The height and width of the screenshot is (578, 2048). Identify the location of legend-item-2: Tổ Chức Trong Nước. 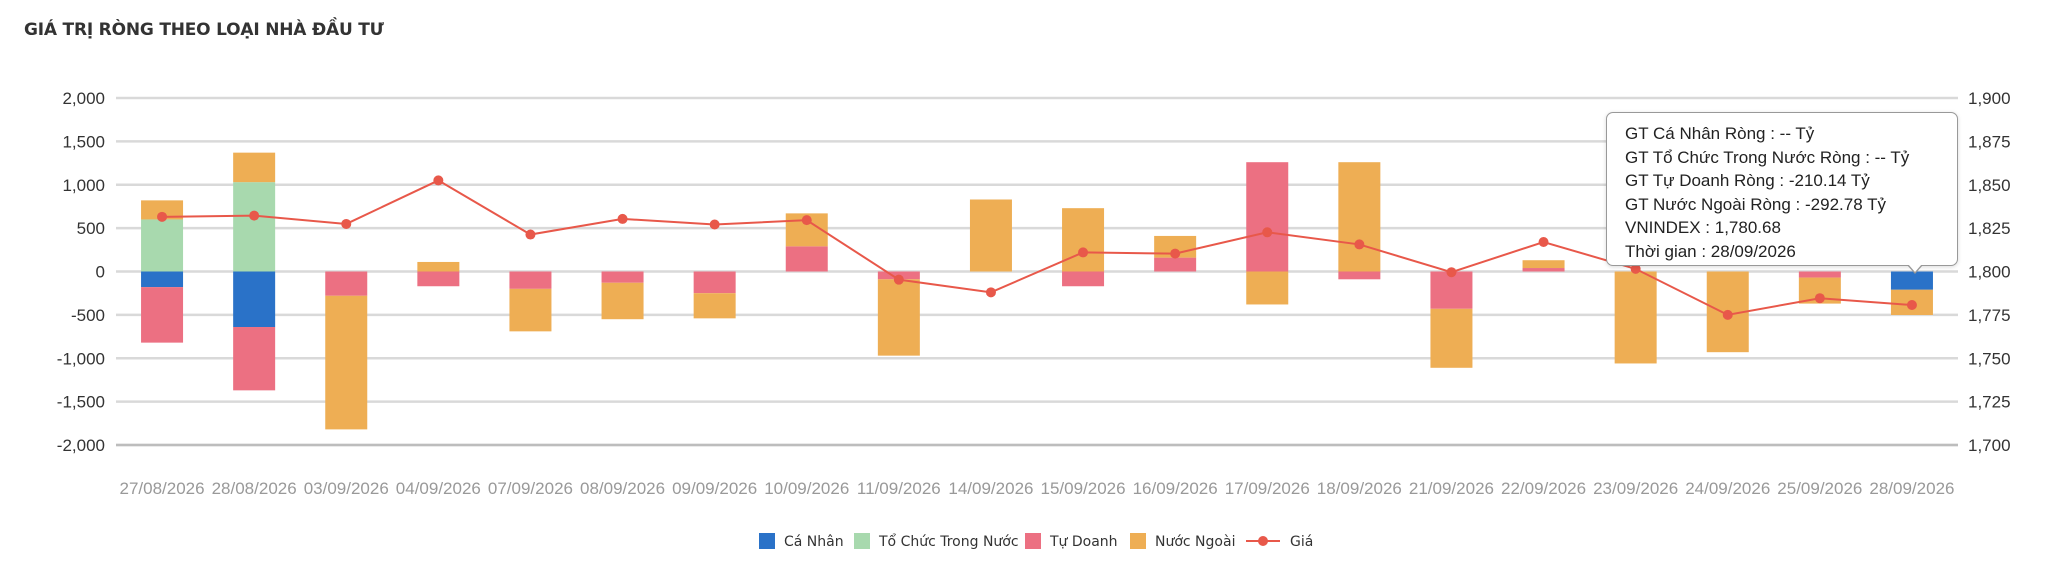
(936, 541).